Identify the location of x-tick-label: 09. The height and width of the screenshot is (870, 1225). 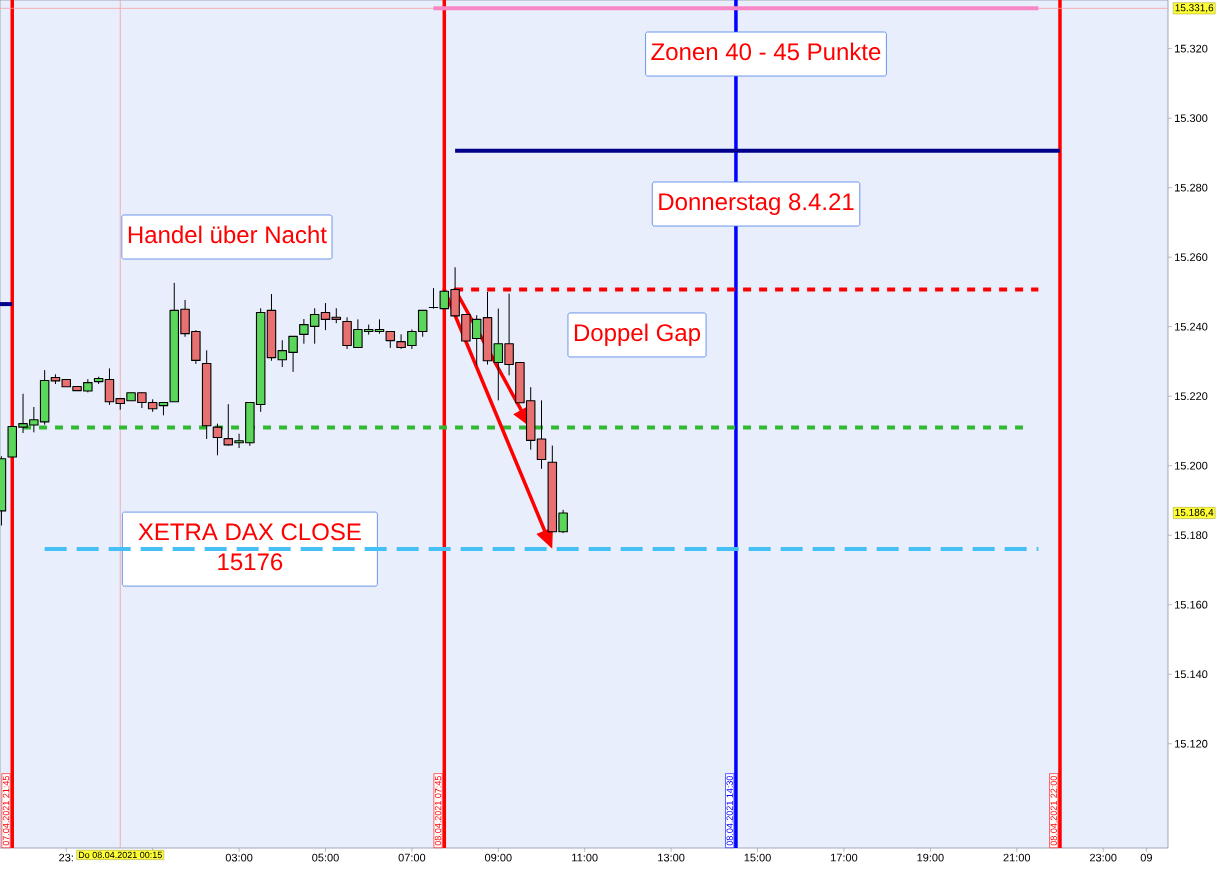
(1146, 857).